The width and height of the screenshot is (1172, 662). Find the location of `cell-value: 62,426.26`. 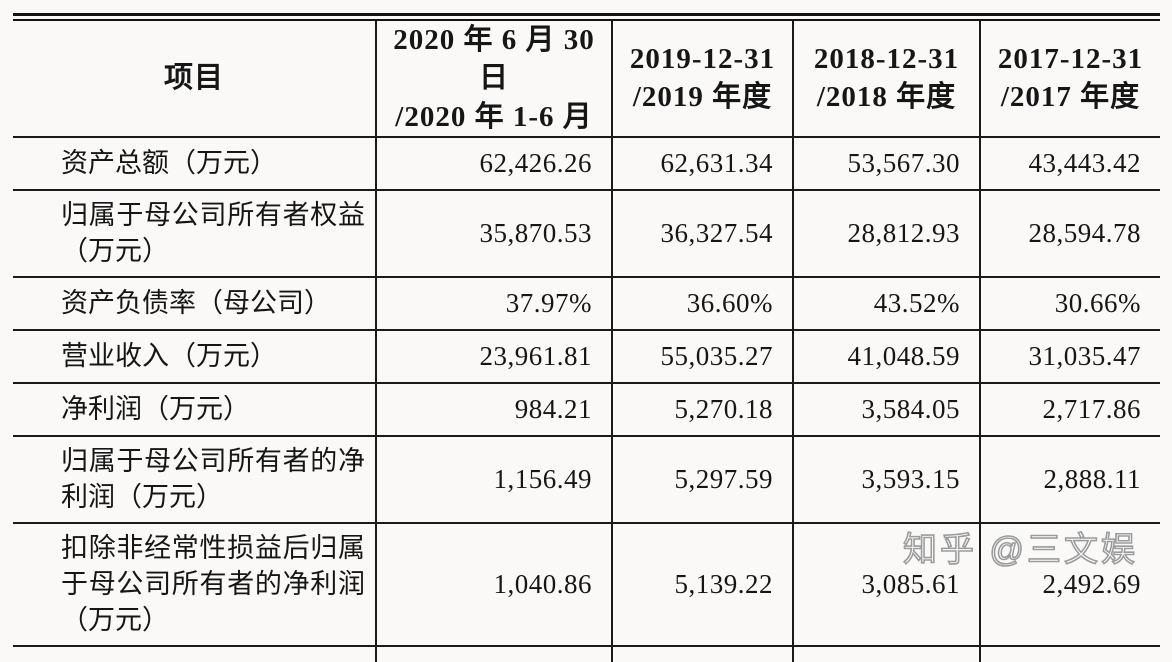

cell-value: 62,426.26 is located at coordinates (493, 163).